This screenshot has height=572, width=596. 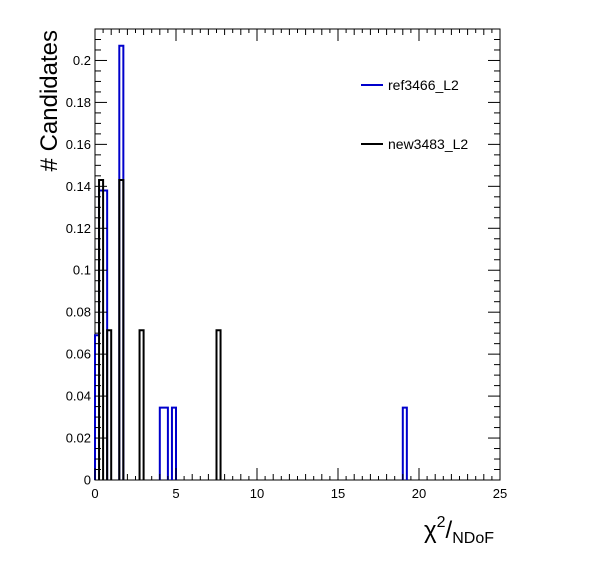 I want to click on legend: ref3466_L2 new3483_L2, so click(x=414, y=114).